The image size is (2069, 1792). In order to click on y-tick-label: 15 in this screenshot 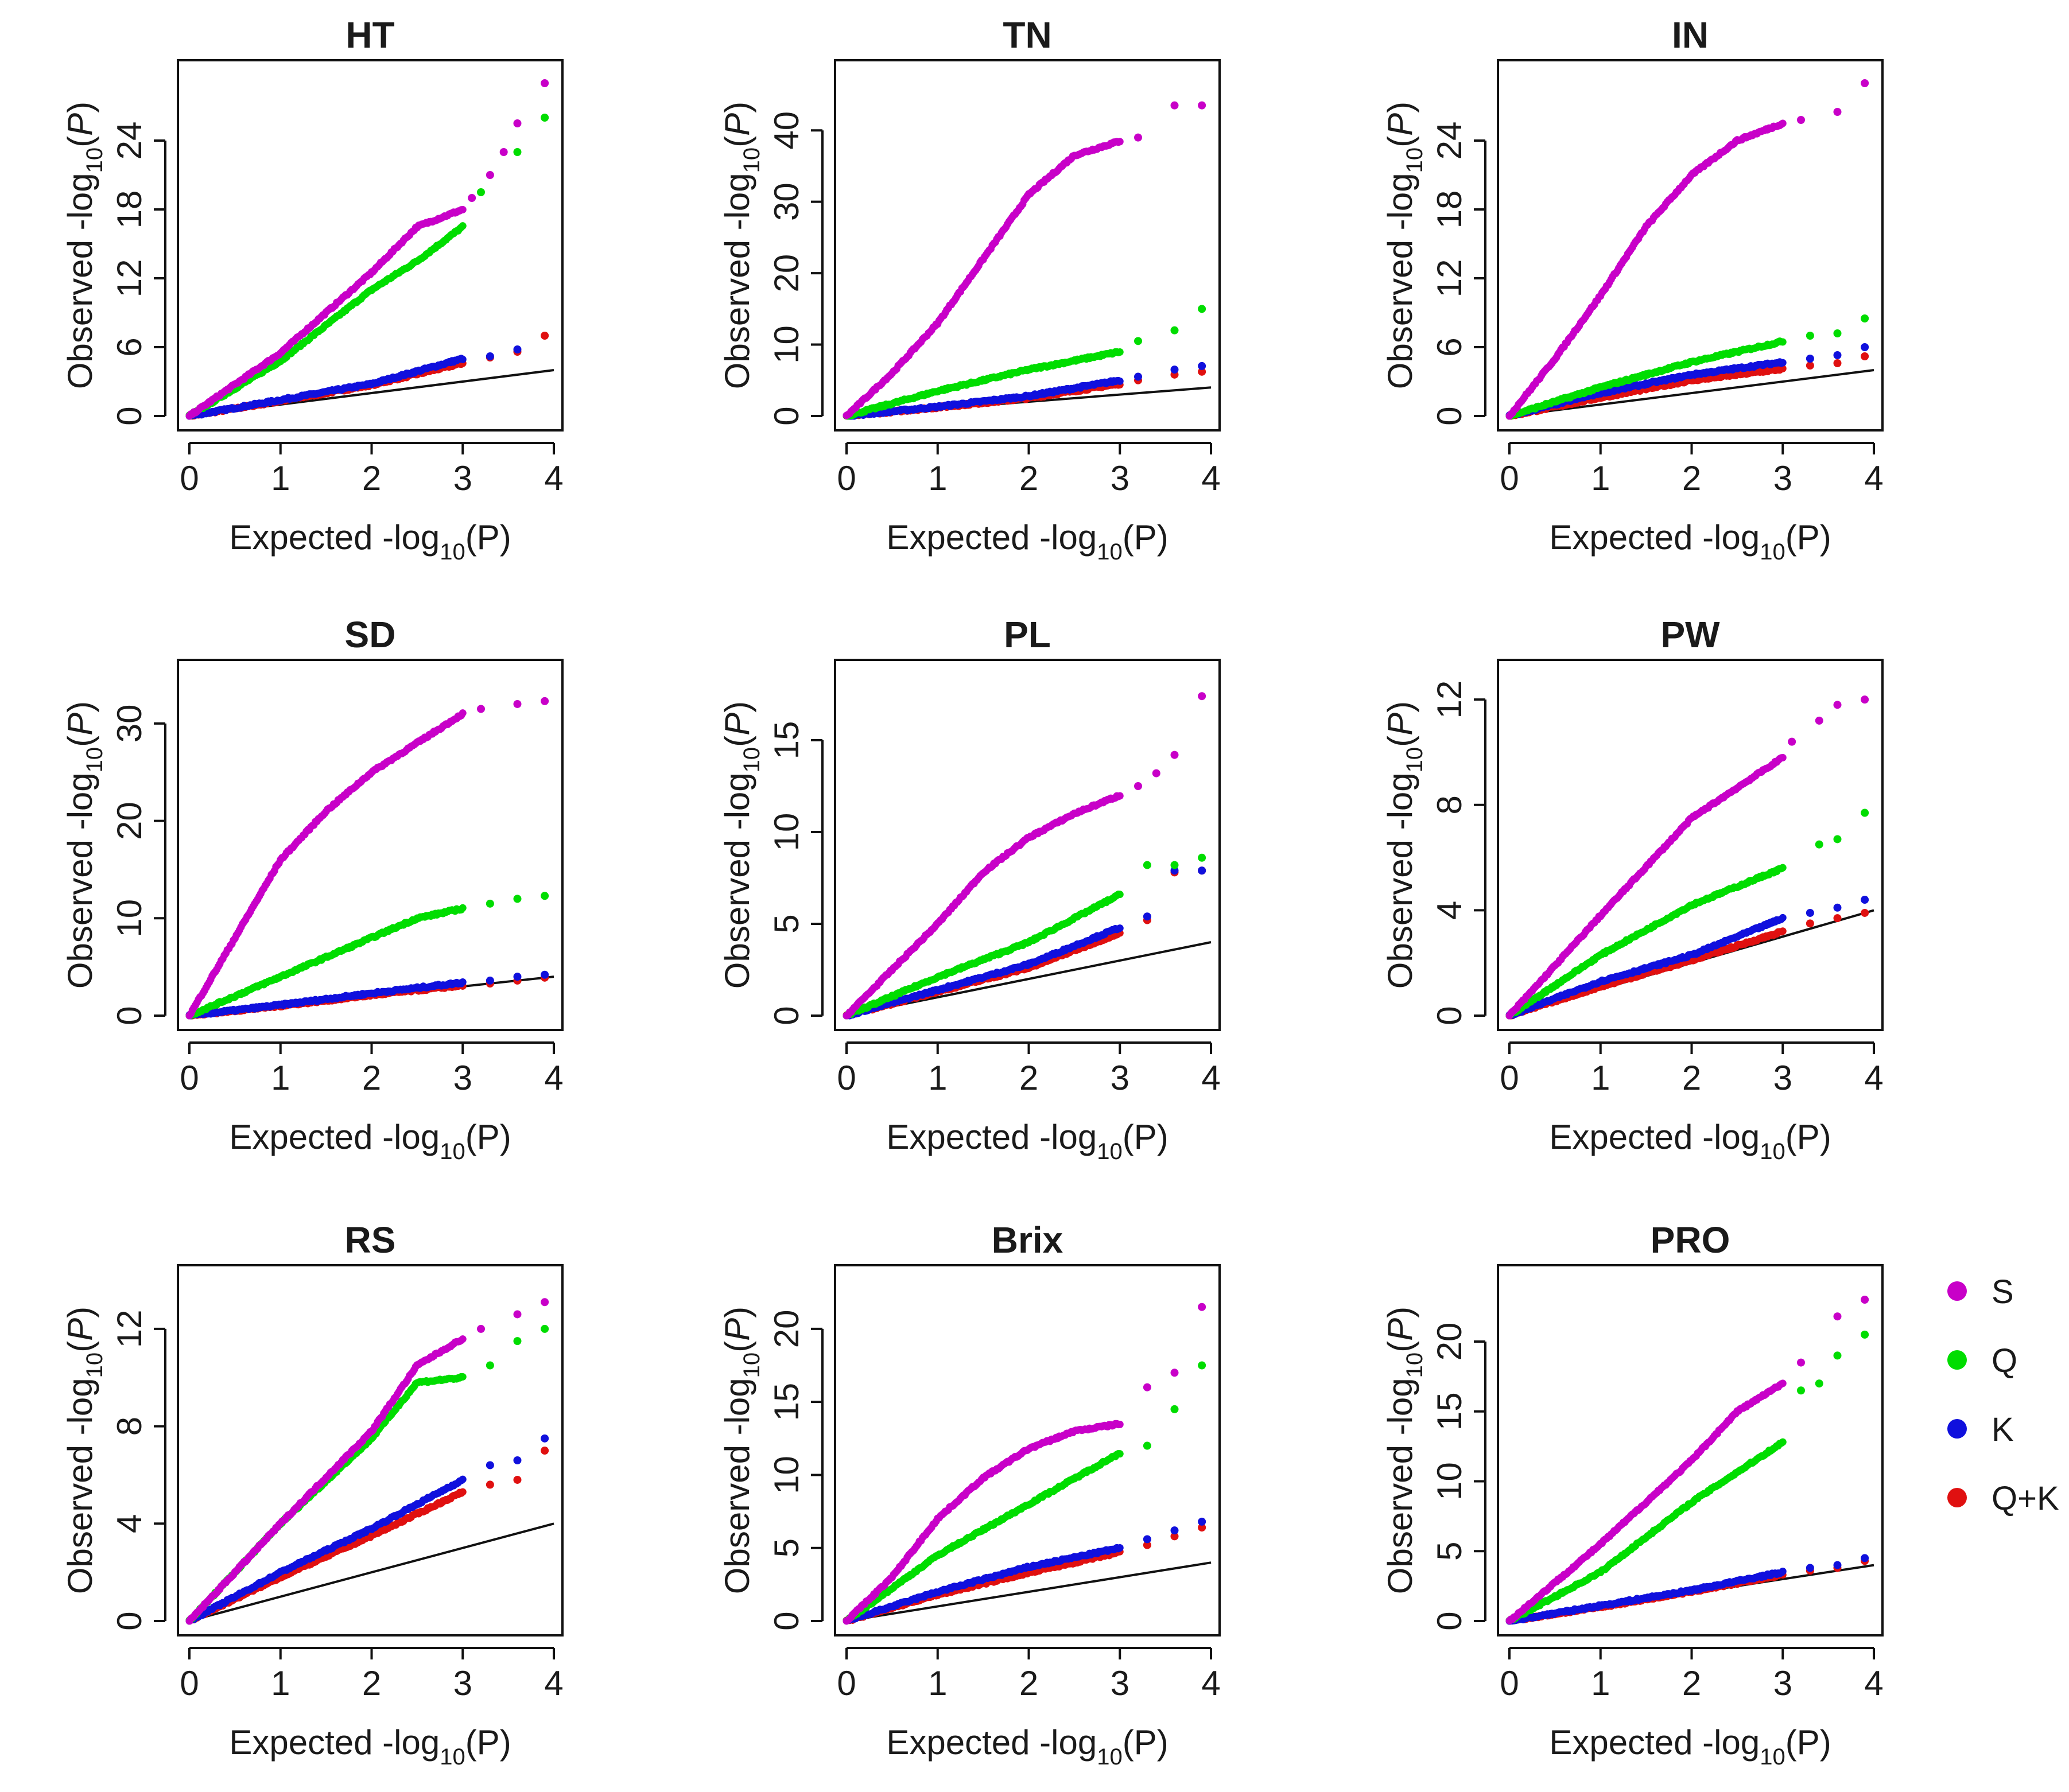, I will do `click(786, 741)`.